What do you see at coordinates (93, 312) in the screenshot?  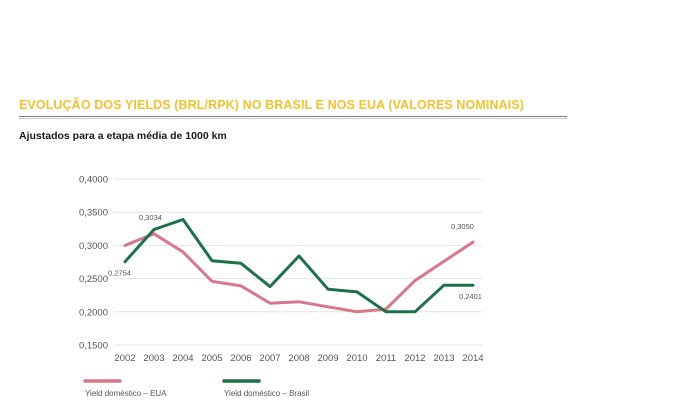 I see `y-tick-label: 0,2000` at bounding box center [93, 312].